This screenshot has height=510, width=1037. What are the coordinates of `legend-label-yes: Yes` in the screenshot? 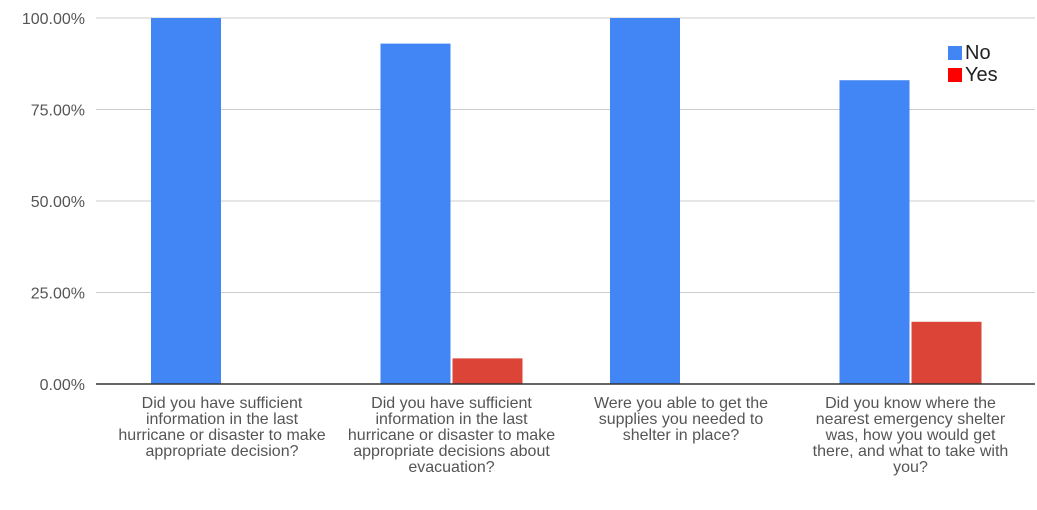 It's located at (981, 74).